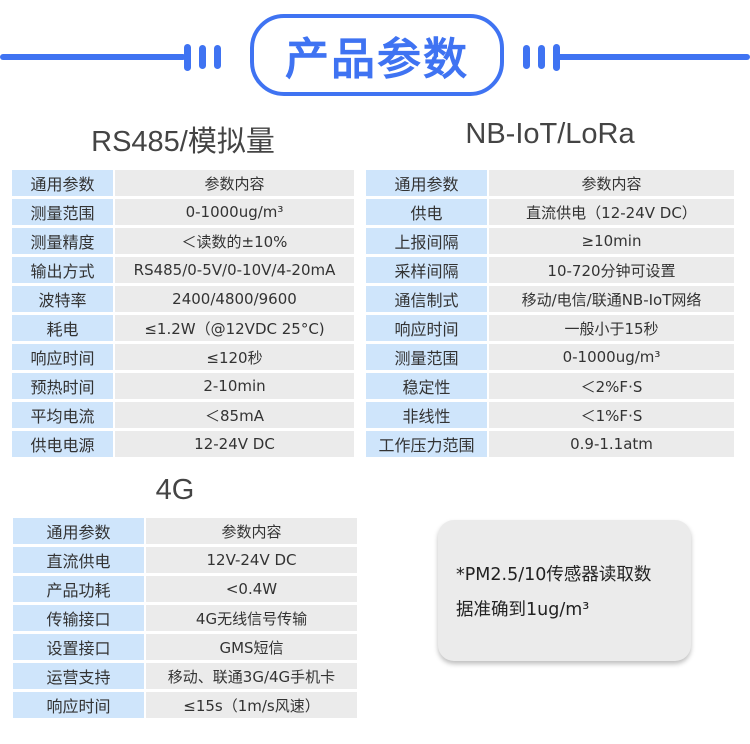 Image resolution: width=750 pixels, height=744 pixels. I want to click on table-row: 运营支持 移动、联通3G/4G手机卡, so click(185, 676).